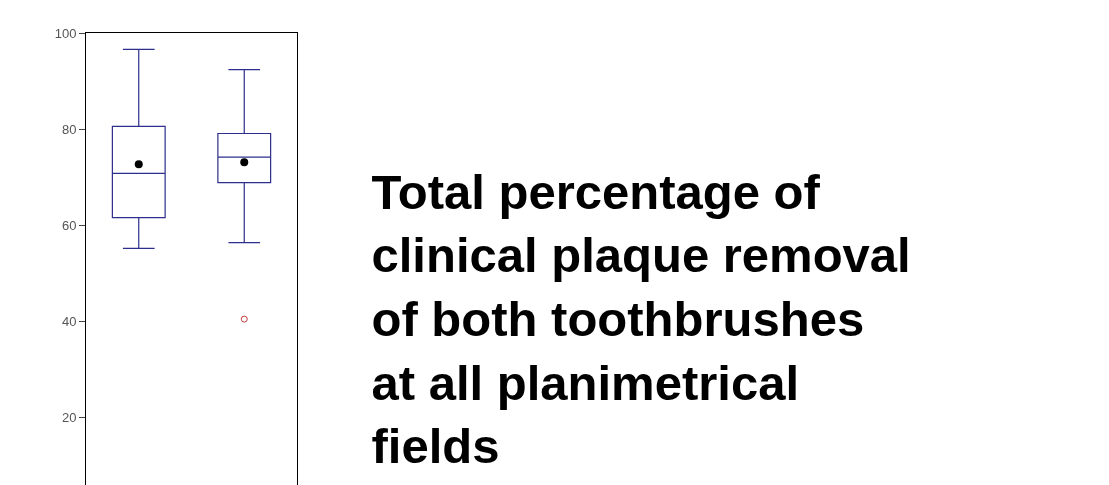  What do you see at coordinates (69, 418) in the screenshot?
I see `y-tick-label: 20` at bounding box center [69, 418].